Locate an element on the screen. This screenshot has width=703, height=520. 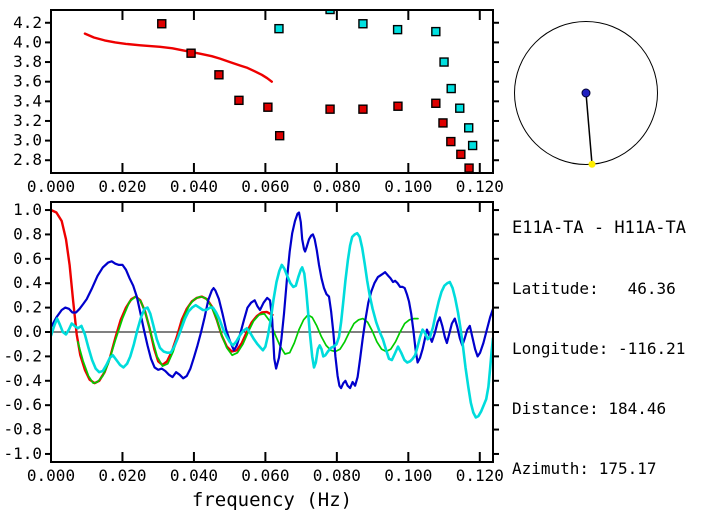
correlation-red-trace is located at coordinates (162, 296).